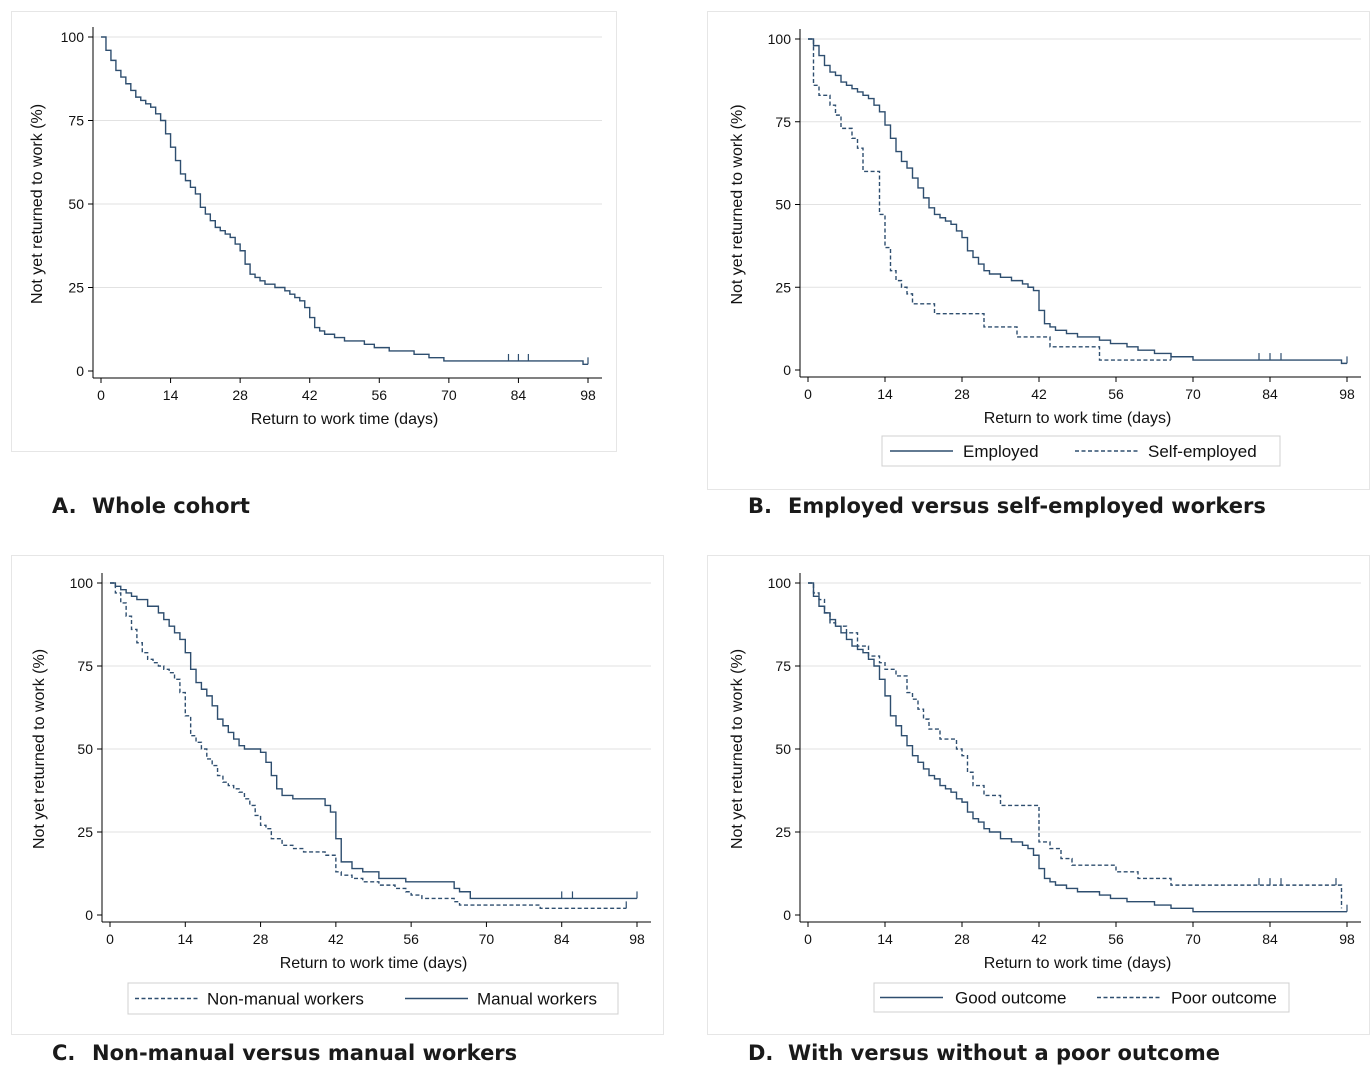  What do you see at coordinates (82, 583) in the screenshot?
I see `panel-c-y-tick-label: 100` at bounding box center [82, 583].